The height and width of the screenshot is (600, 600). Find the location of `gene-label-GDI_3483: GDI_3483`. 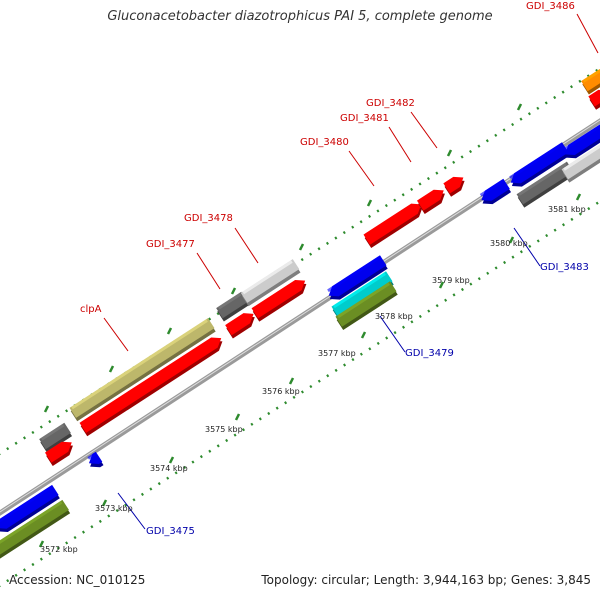

gene-label-GDI_3483: GDI_3483 is located at coordinates (564, 267).